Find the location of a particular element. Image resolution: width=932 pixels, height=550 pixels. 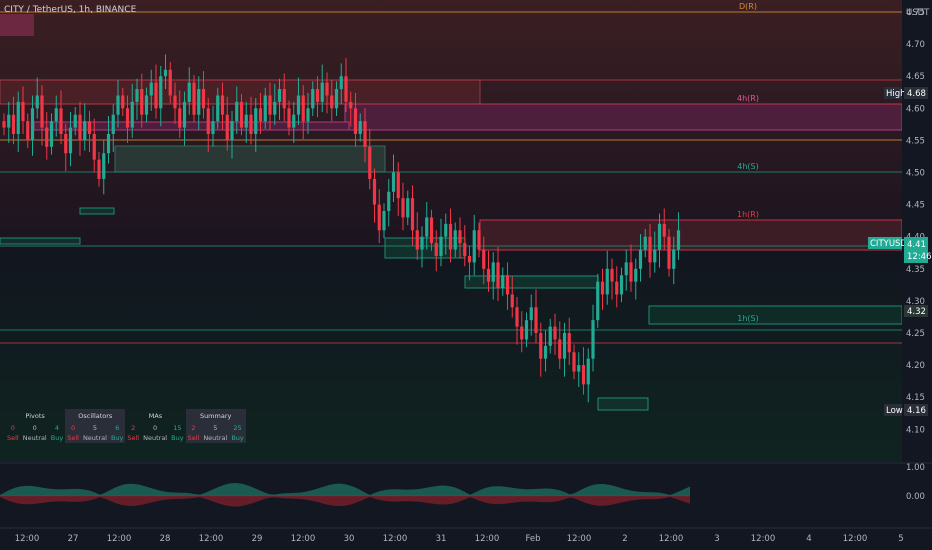

time-tick-0: 12:00 is located at coordinates (27, 539).